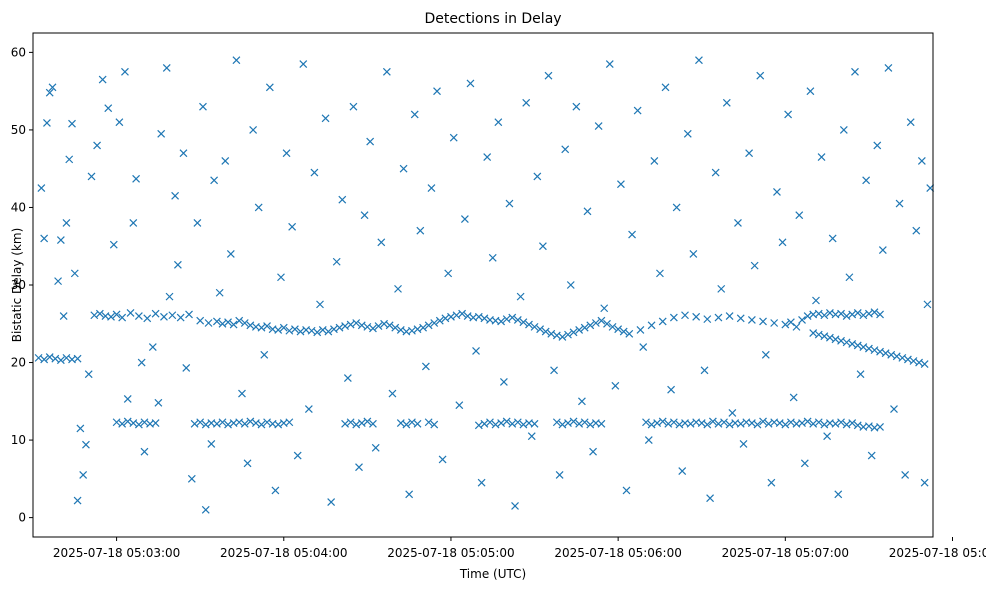 The height and width of the screenshot is (590, 986). I want to click on y-tick-label: 30, so click(18, 285).